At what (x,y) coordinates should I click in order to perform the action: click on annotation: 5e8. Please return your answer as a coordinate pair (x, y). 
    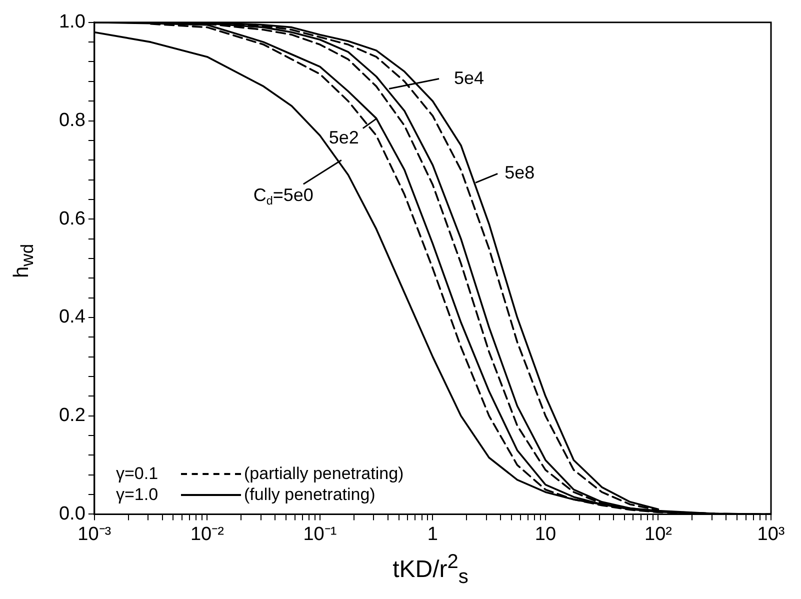
    Looking at the image, I should click on (519, 172).